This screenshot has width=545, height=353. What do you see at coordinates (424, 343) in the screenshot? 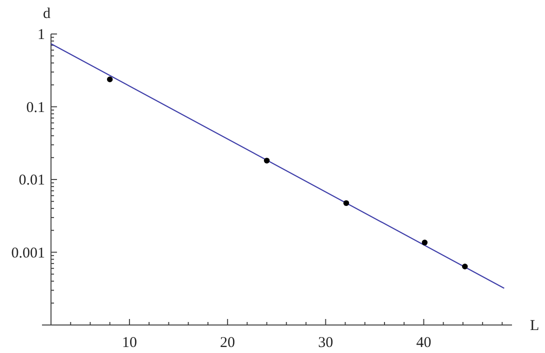
I see `x-tick-label: 40` at bounding box center [424, 343].